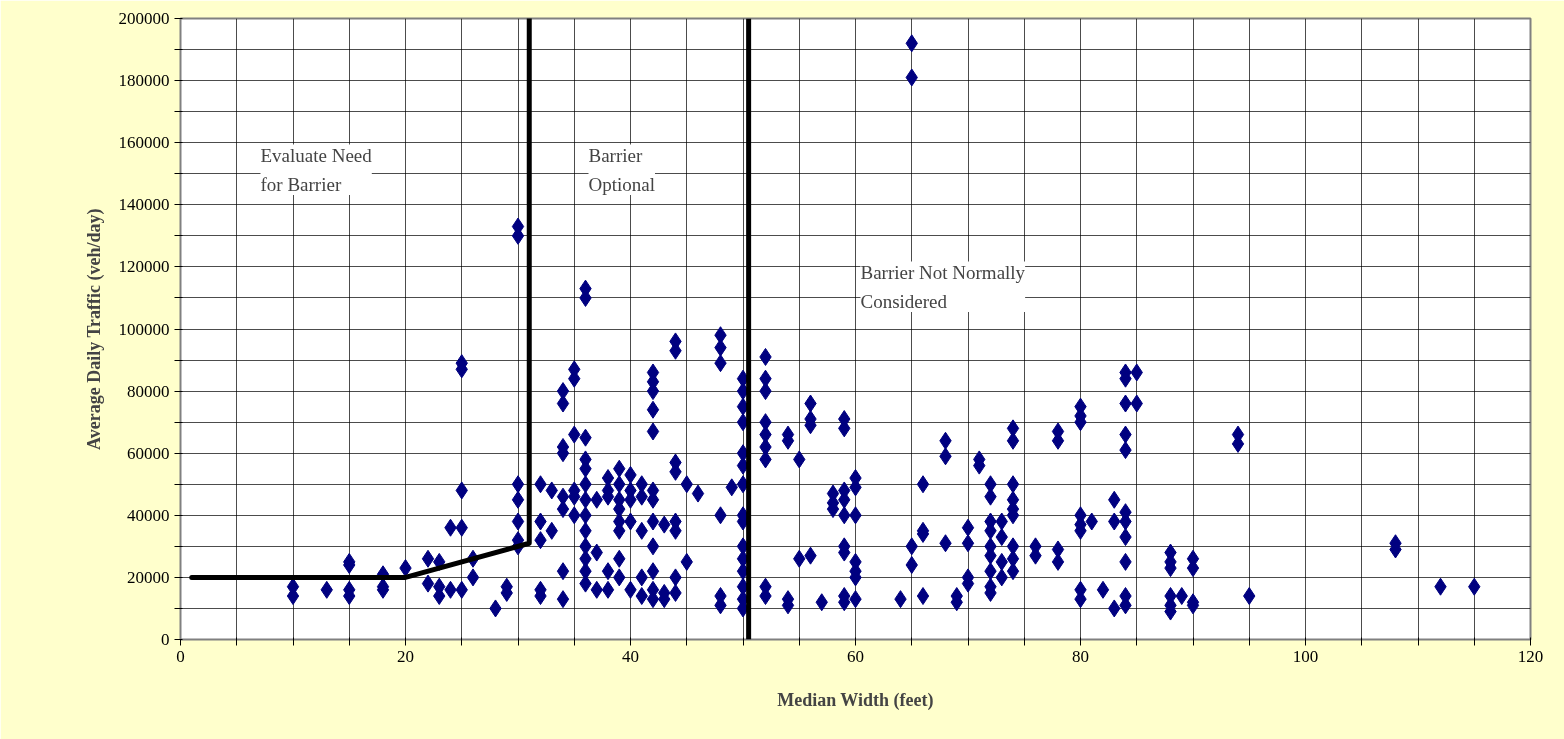  Describe the element at coordinates (148, 391) in the screenshot. I see `y-tick-label: 80000` at that location.